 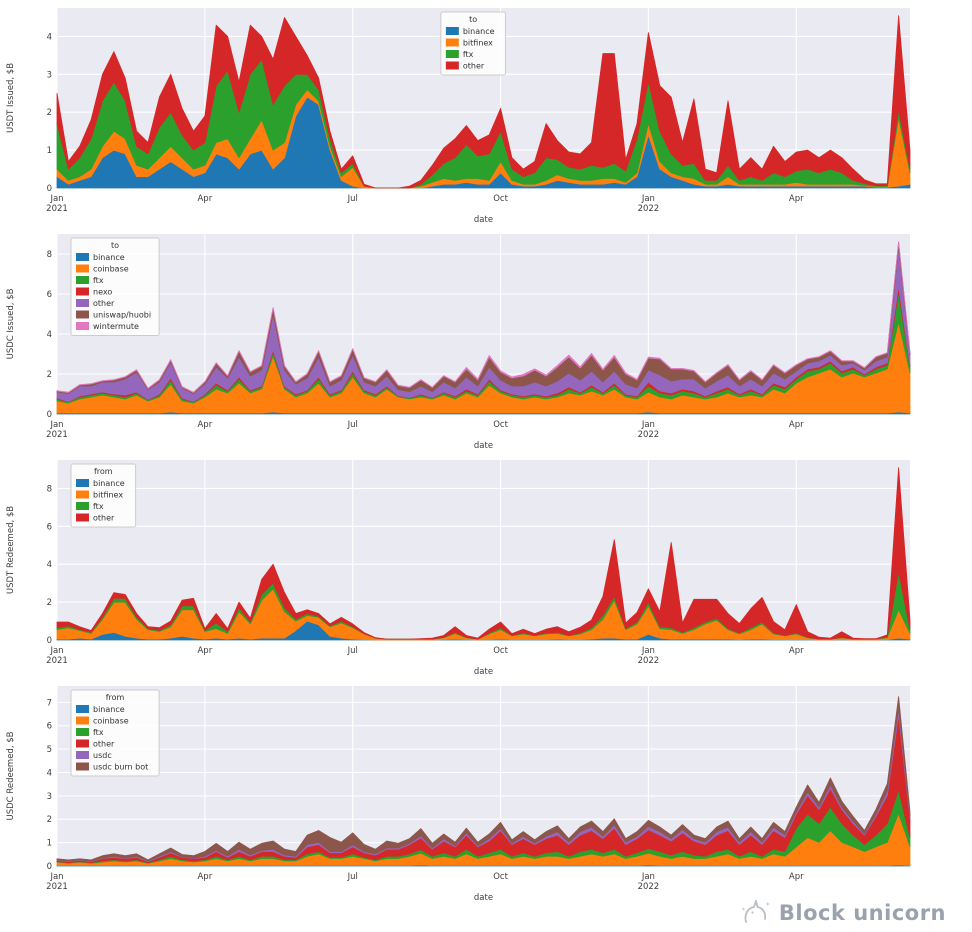 I want to click on y-tick-label: 5, so click(x=49, y=750).